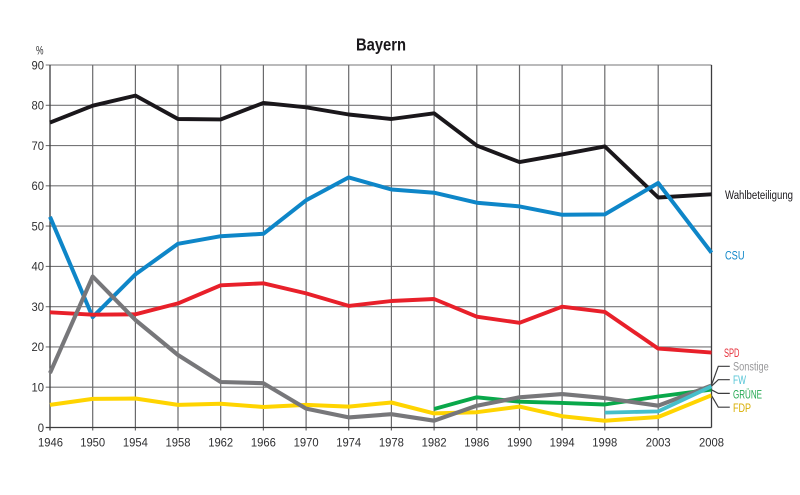  I want to click on svg-text: Sonstige, so click(751, 367).